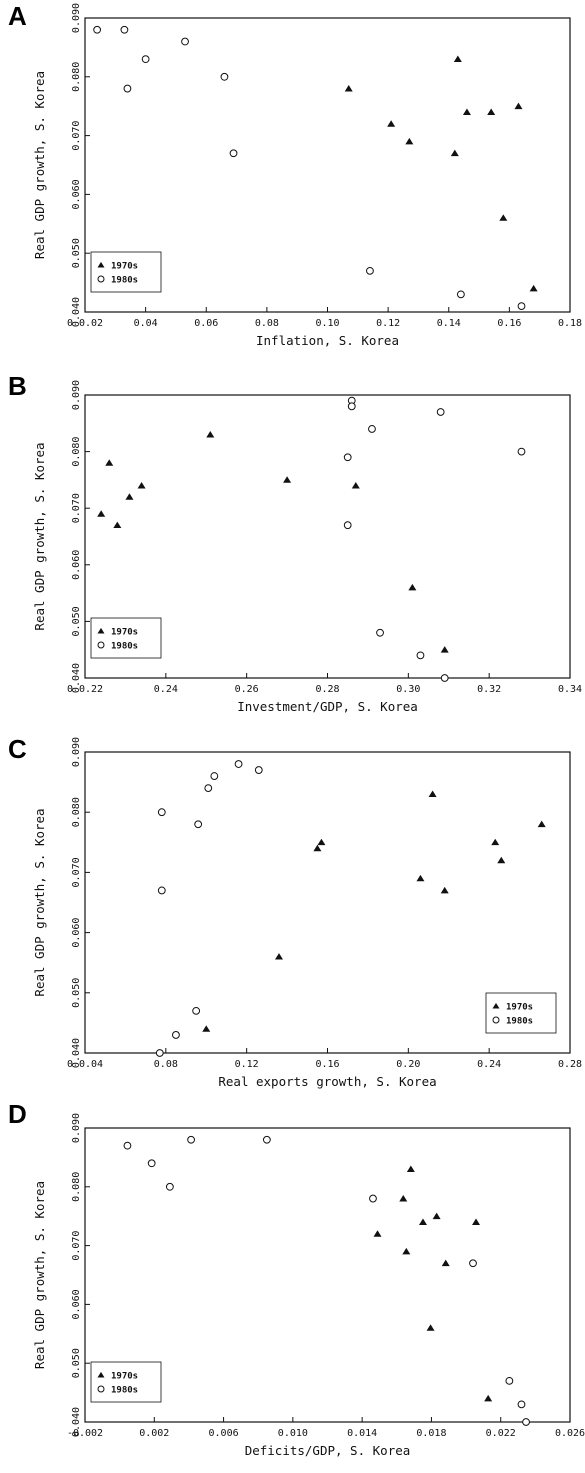  What do you see at coordinates (449, 323) in the screenshot?
I see `x-tick-label: 0.14` at bounding box center [449, 323].